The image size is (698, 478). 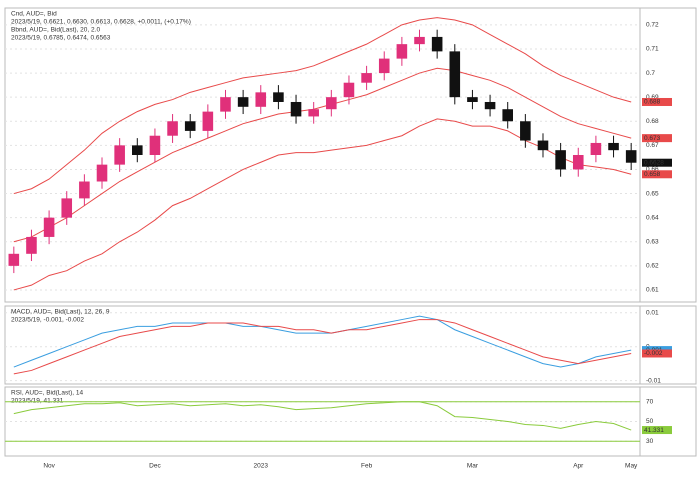 I want to click on y-tick-label: 0.66, so click(x=652, y=169).